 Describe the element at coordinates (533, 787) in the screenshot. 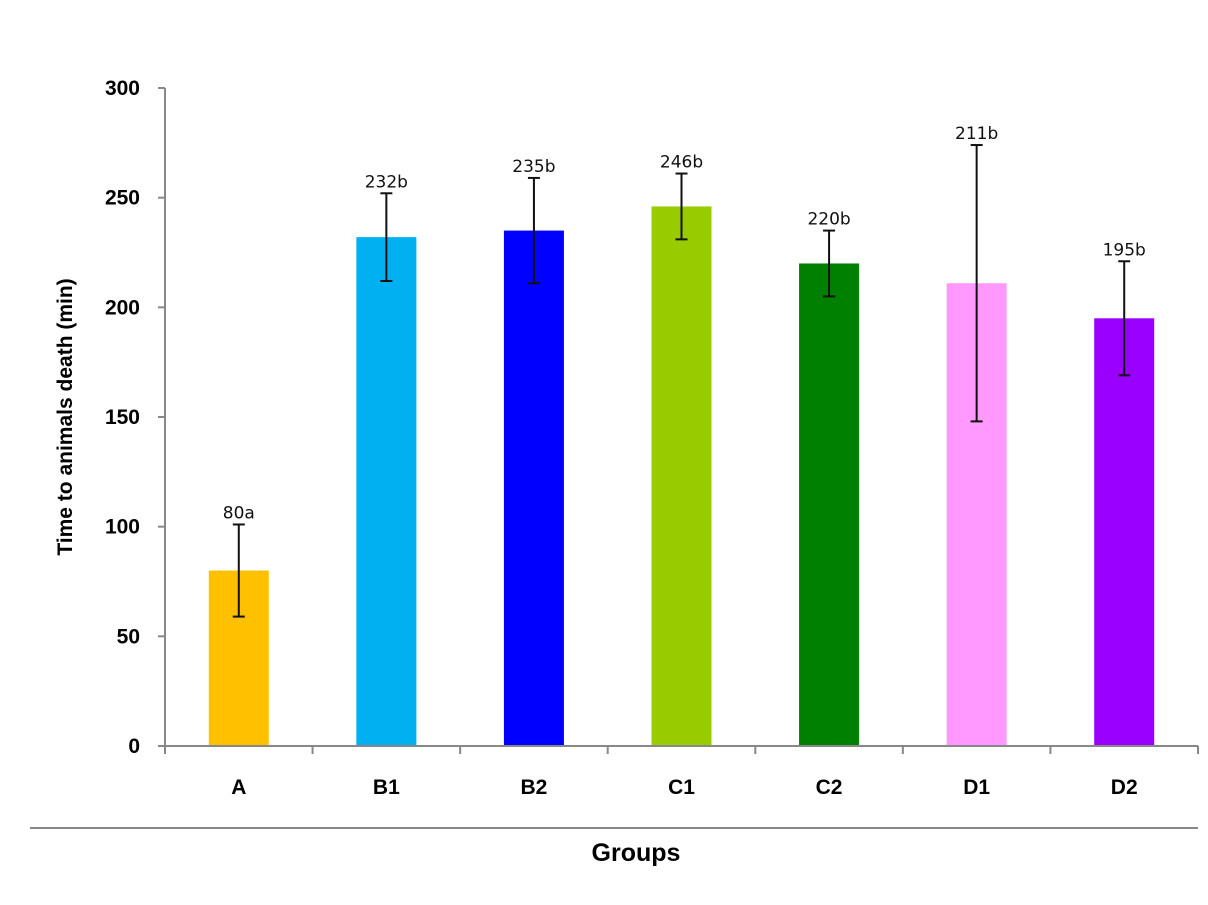

I see `x-tick-label: B2` at that location.